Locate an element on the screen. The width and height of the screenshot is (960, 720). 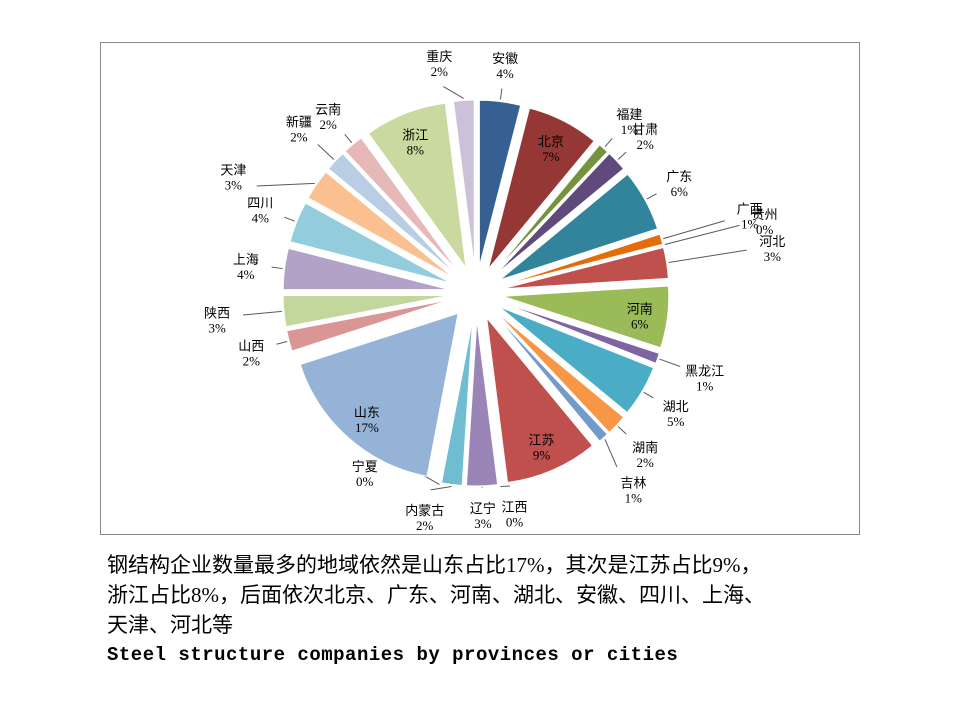
slice-label: 浙江 8% is located at coordinates (415, 143).